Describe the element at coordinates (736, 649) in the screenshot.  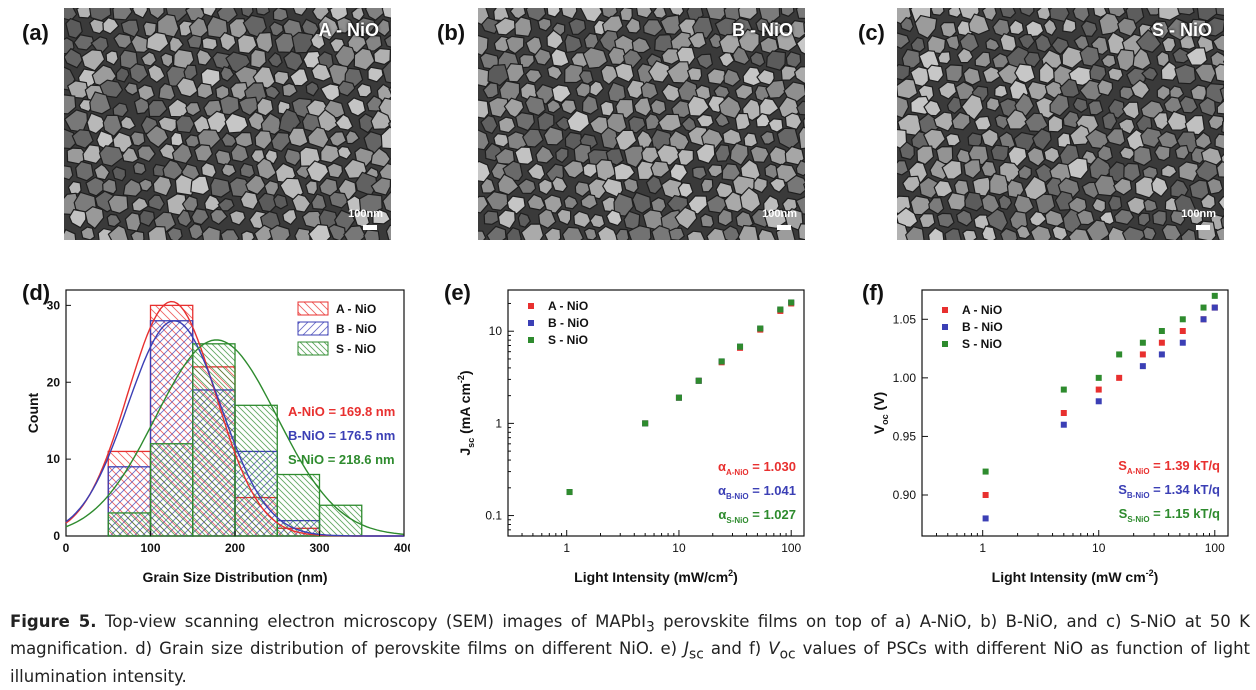
I see `caption-text-3: and f)` at that location.